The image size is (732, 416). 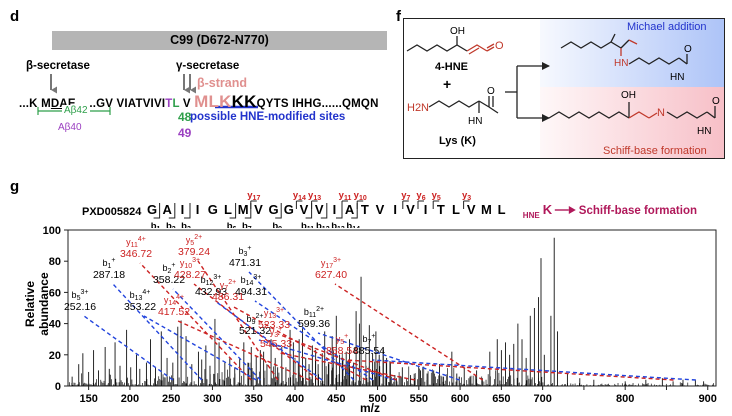 I want to click on gamma-secretase-label: γ-secretase, so click(x=208, y=66).